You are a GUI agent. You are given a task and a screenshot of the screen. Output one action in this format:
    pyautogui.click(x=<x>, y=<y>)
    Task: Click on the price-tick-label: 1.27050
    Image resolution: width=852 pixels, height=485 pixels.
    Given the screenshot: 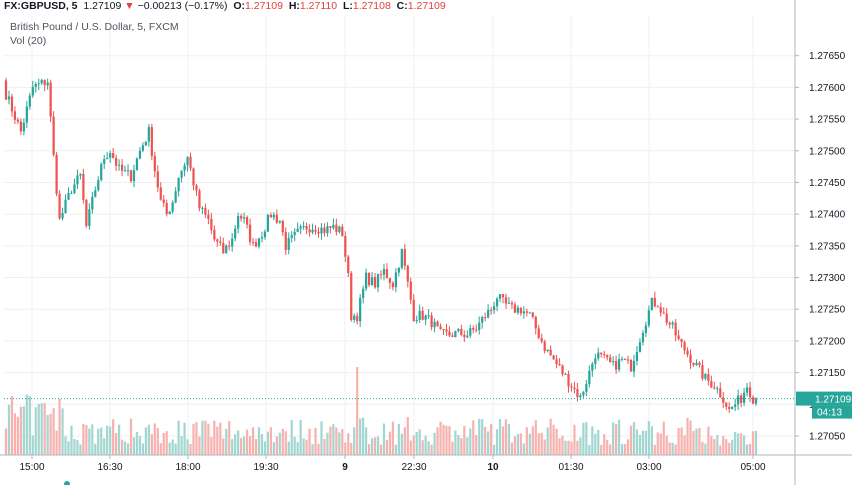 What is the action you would take?
    pyautogui.click(x=827, y=436)
    